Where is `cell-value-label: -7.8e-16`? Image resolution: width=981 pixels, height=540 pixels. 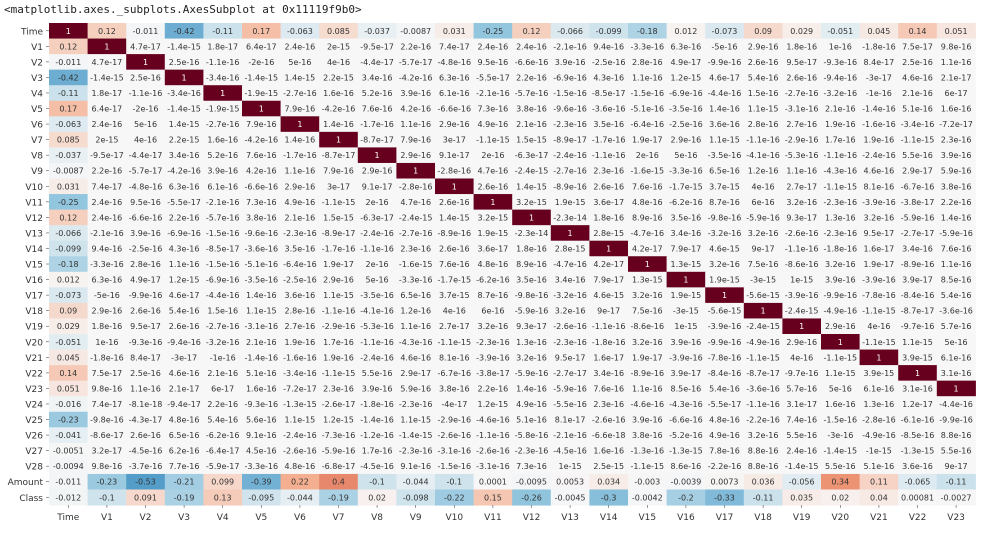
cell-value-label: -7.8e-16 is located at coordinates (725, 357).